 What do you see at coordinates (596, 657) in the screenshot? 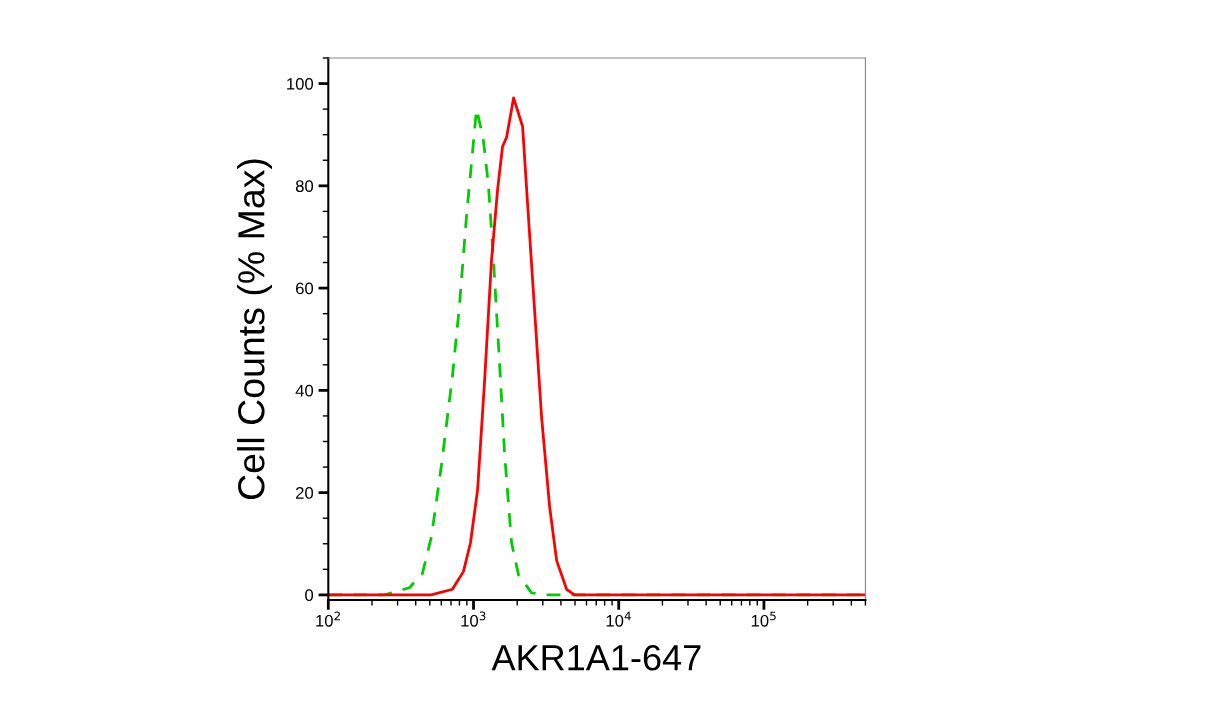
I see `x-axis-title: AKR1A1-647` at bounding box center [596, 657].